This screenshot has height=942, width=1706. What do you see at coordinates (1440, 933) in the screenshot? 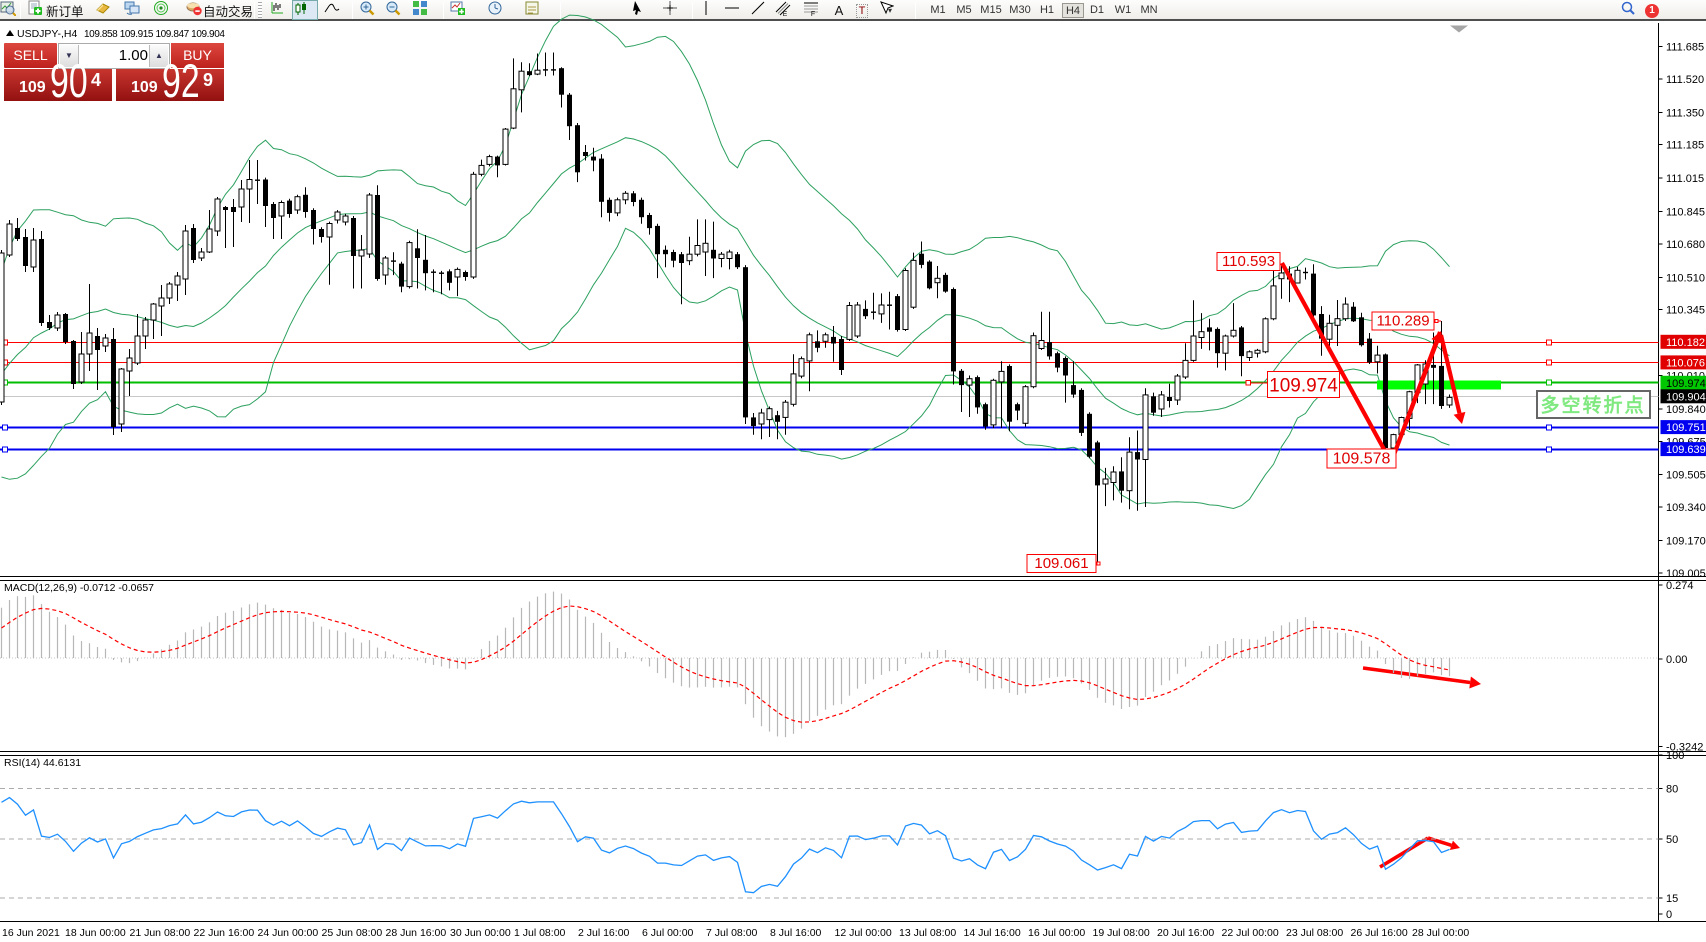
I see `svg-text: 28 Jul 00:00` at bounding box center [1440, 933].